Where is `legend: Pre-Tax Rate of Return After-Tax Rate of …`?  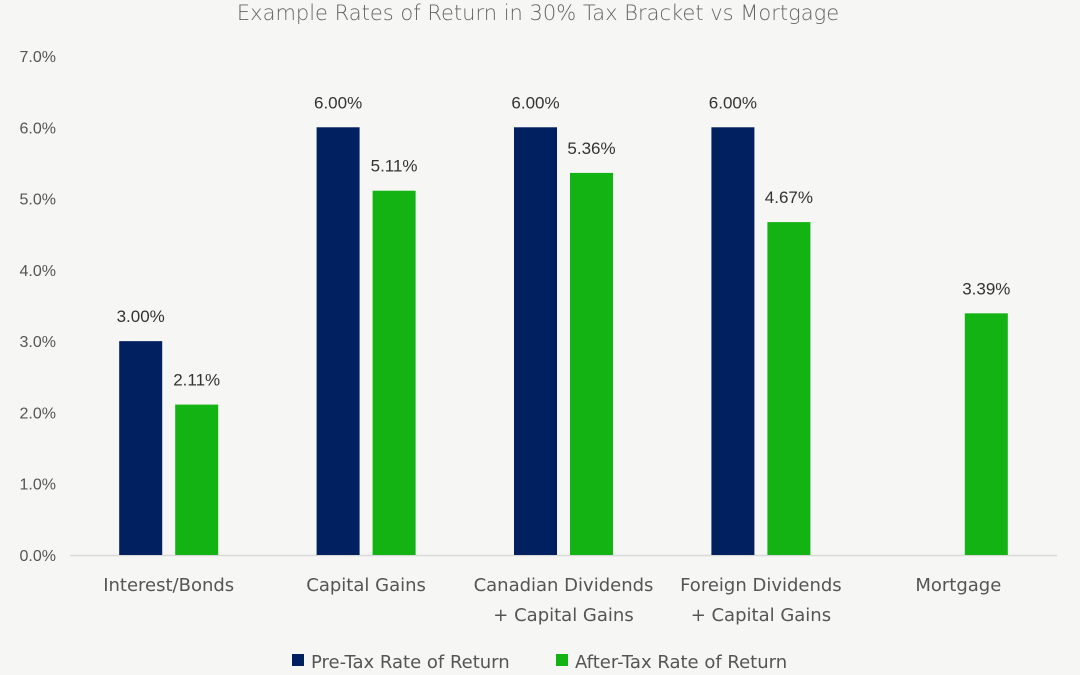 legend: Pre-Tax Rate of Return After-Tax Rate of … is located at coordinates (539, 662).